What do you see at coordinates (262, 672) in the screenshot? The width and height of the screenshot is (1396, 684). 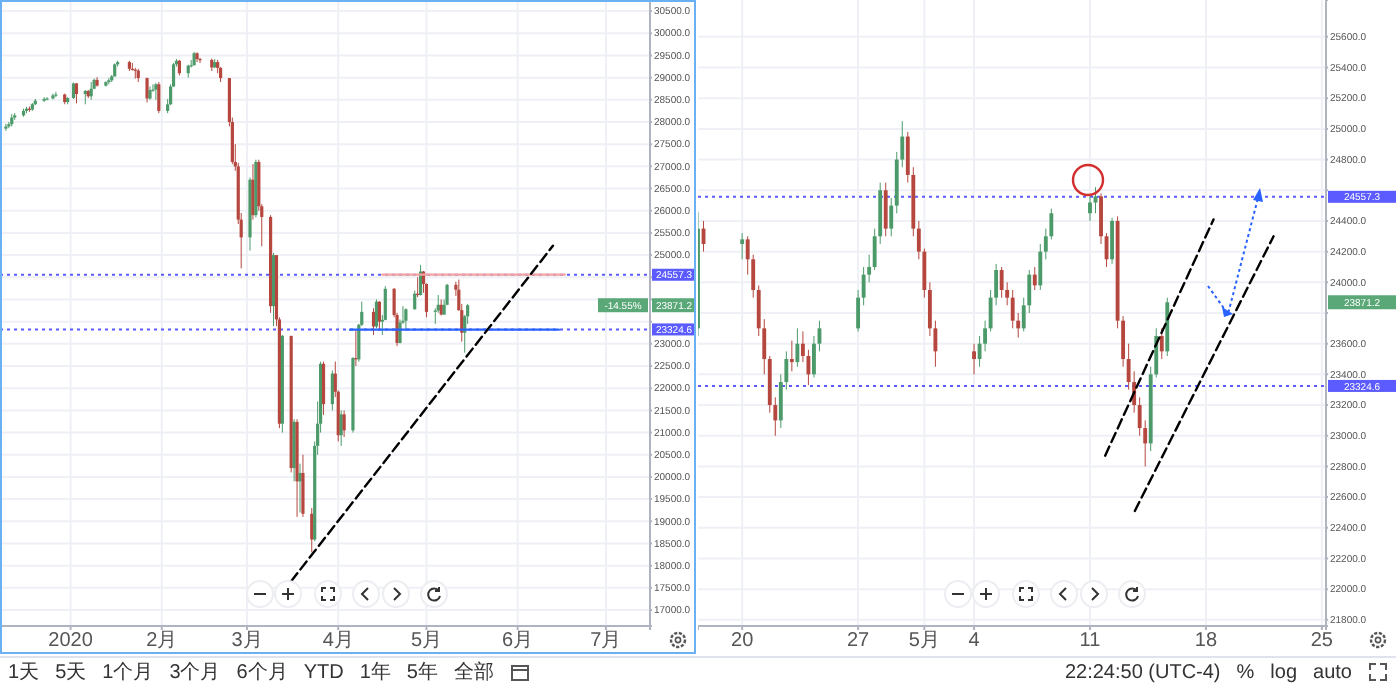 I see `text: 6个月` at bounding box center [262, 672].